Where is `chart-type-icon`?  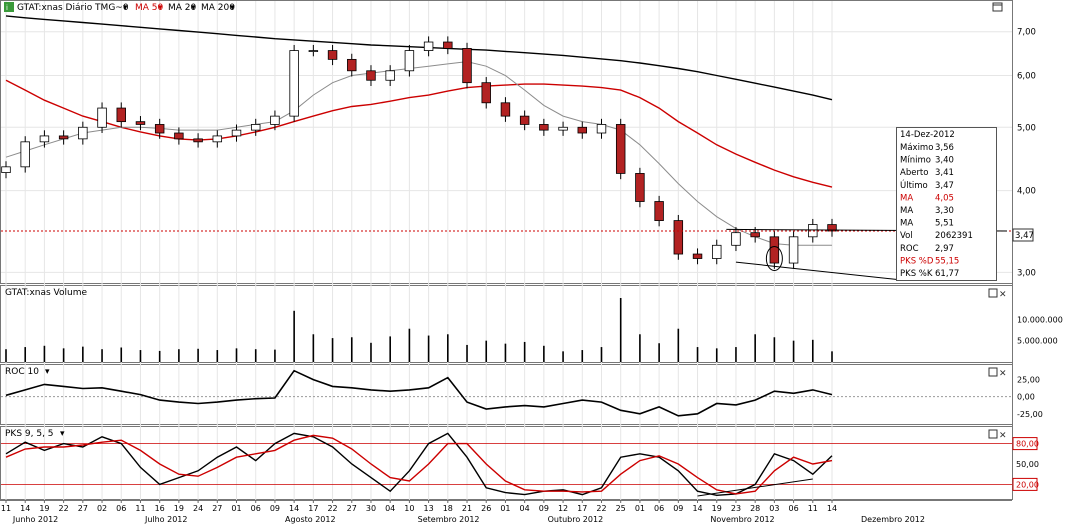
chart-type-icon is located at coordinates (9, 7).